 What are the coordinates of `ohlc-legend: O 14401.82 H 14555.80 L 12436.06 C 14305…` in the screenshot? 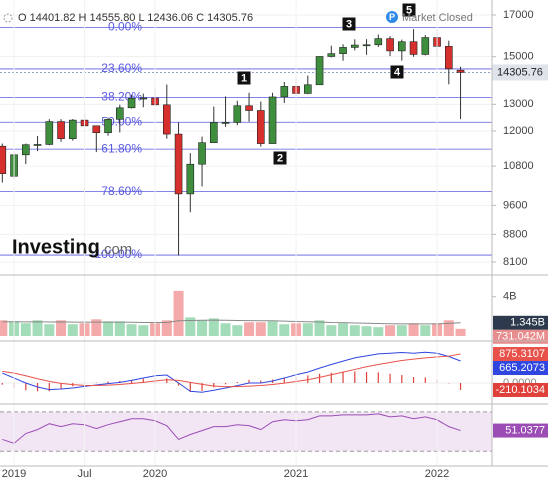 It's located at (135, 18).